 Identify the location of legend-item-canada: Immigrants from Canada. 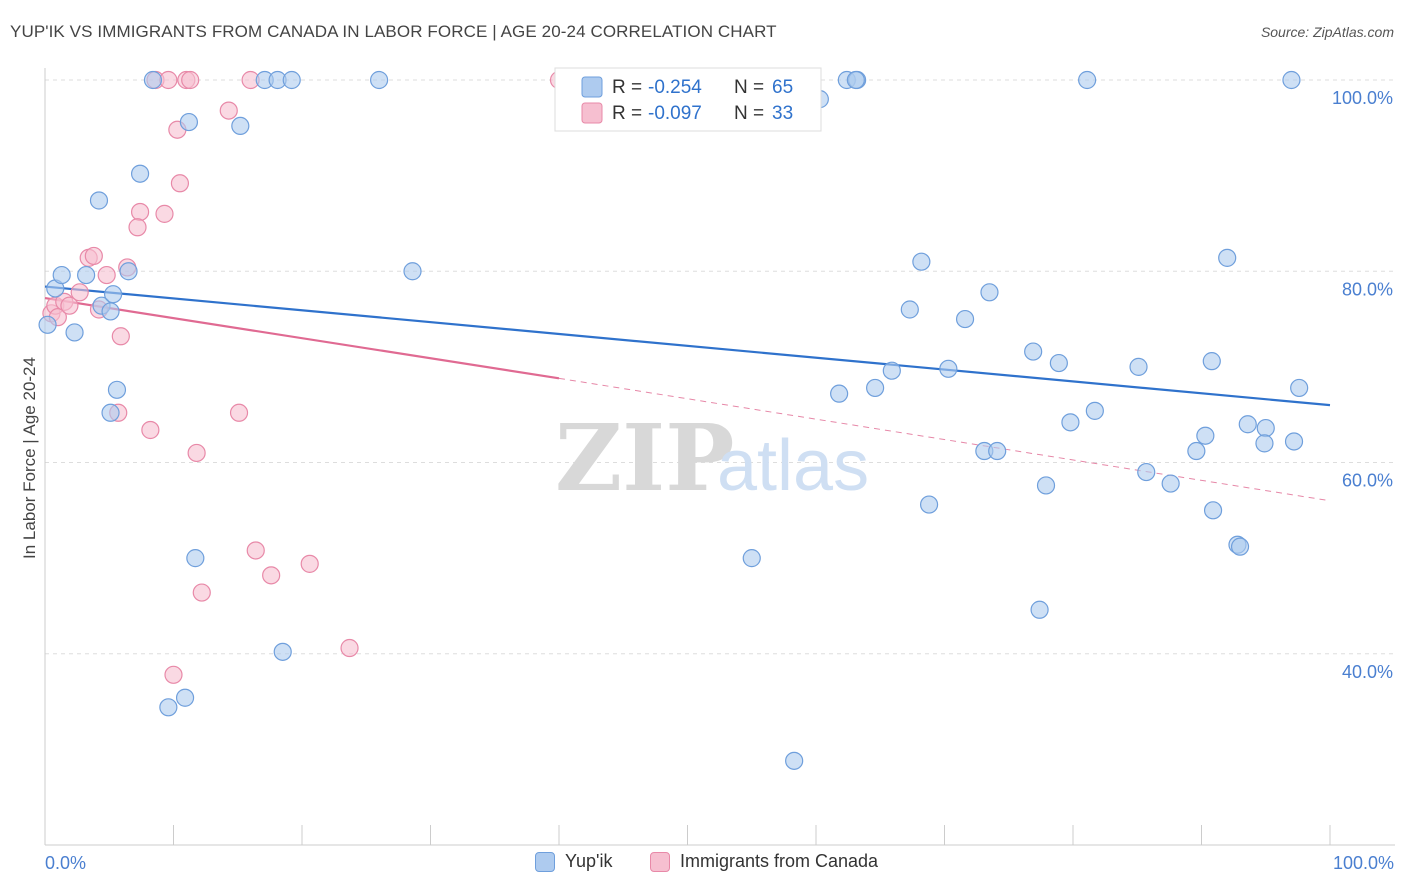
(764, 861).